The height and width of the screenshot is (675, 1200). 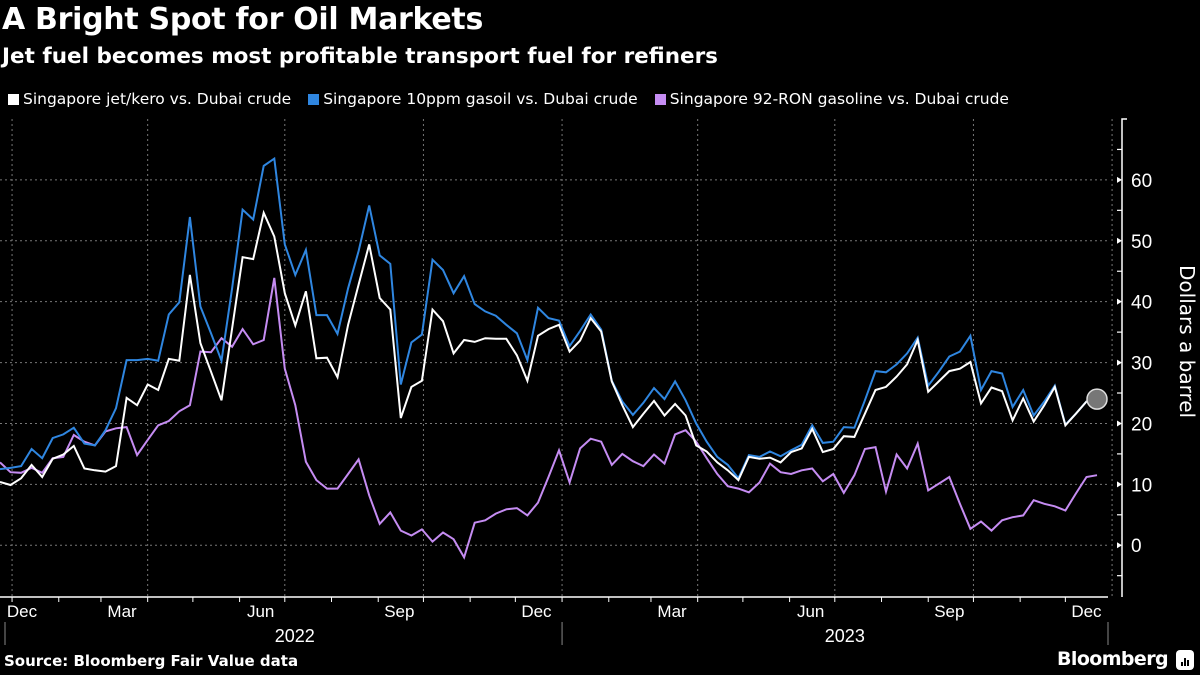 I want to click on y-axis-line, so click(x=1124, y=357).